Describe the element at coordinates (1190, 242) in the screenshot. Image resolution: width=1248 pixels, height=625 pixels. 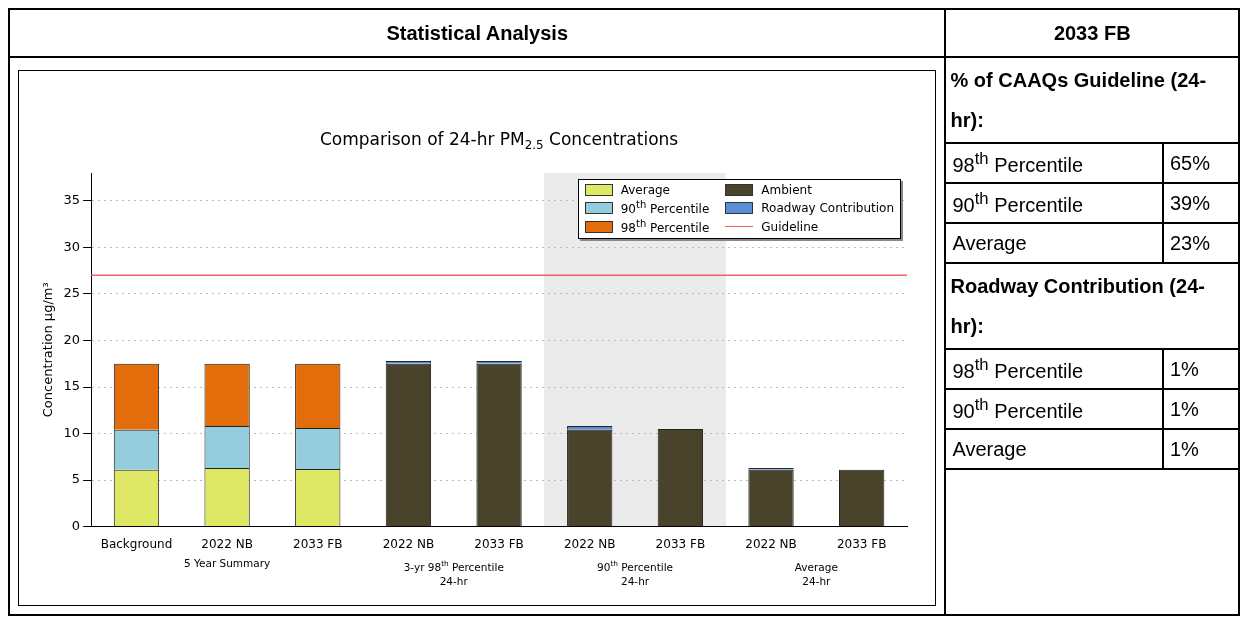
I see `text: 23%` at that location.